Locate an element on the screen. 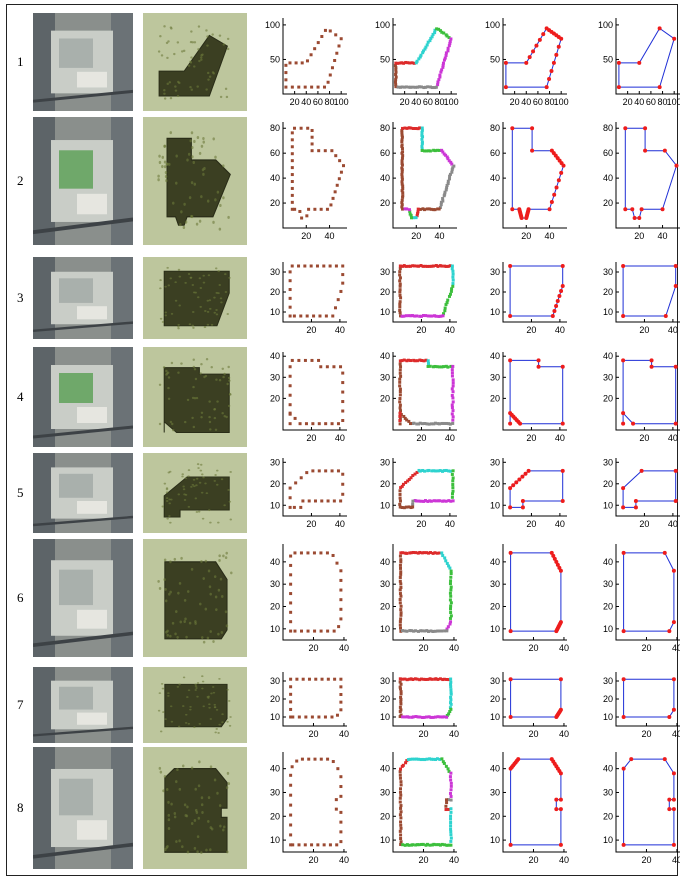  plot-boundary-points: 20 40 60 80 20 40 is located at coordinates (308, 181).